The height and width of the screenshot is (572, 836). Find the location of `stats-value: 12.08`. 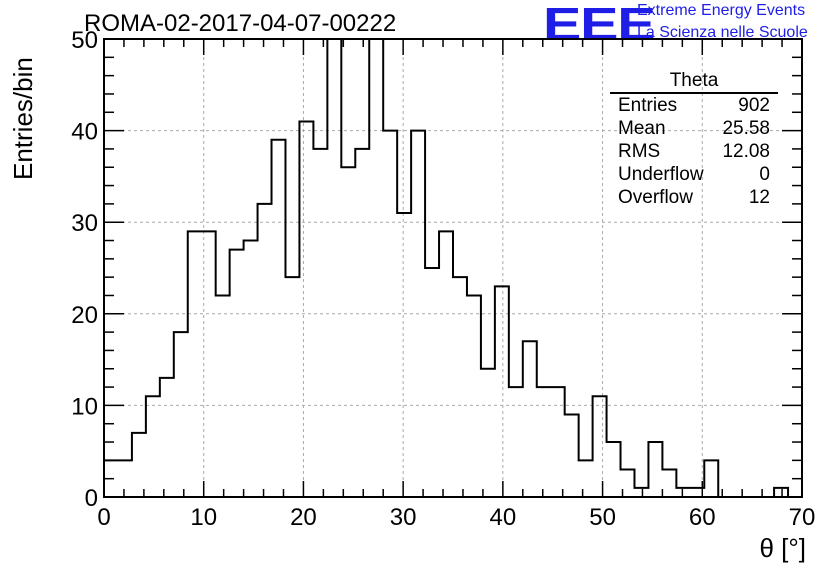

stats-value: 12.08 is located at coordinates (746, 151).